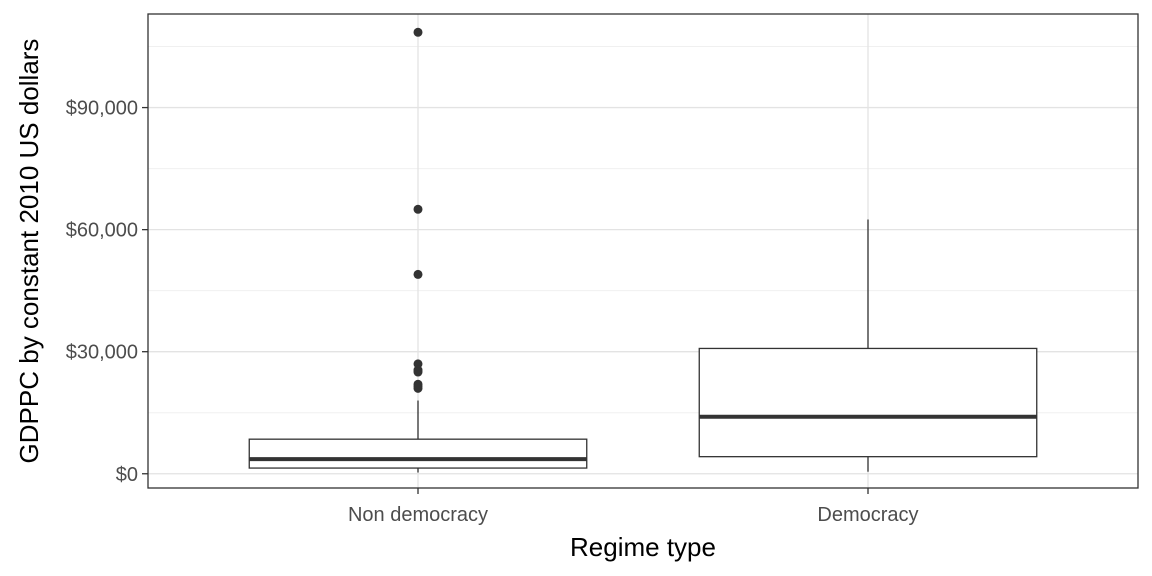 The height and width of the screenshot is (576, 1152). Describe the element at coordinates (867, 515) in the screenshot. I see `x-tick-label: Democracy` at that location.